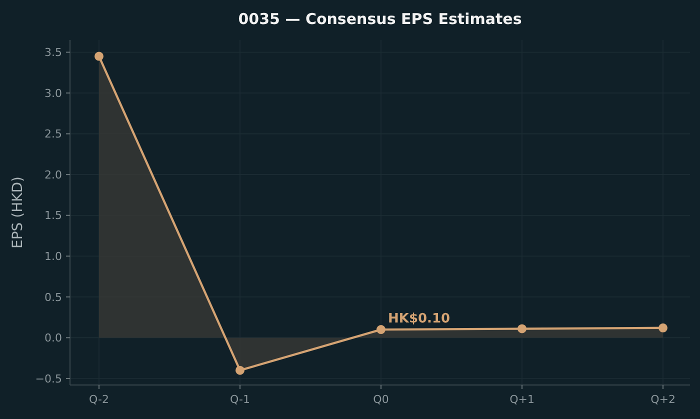  Describe the element at coordinates (48, 379) in the screenshot. I see `y-tick-label: −0.5` at that location.